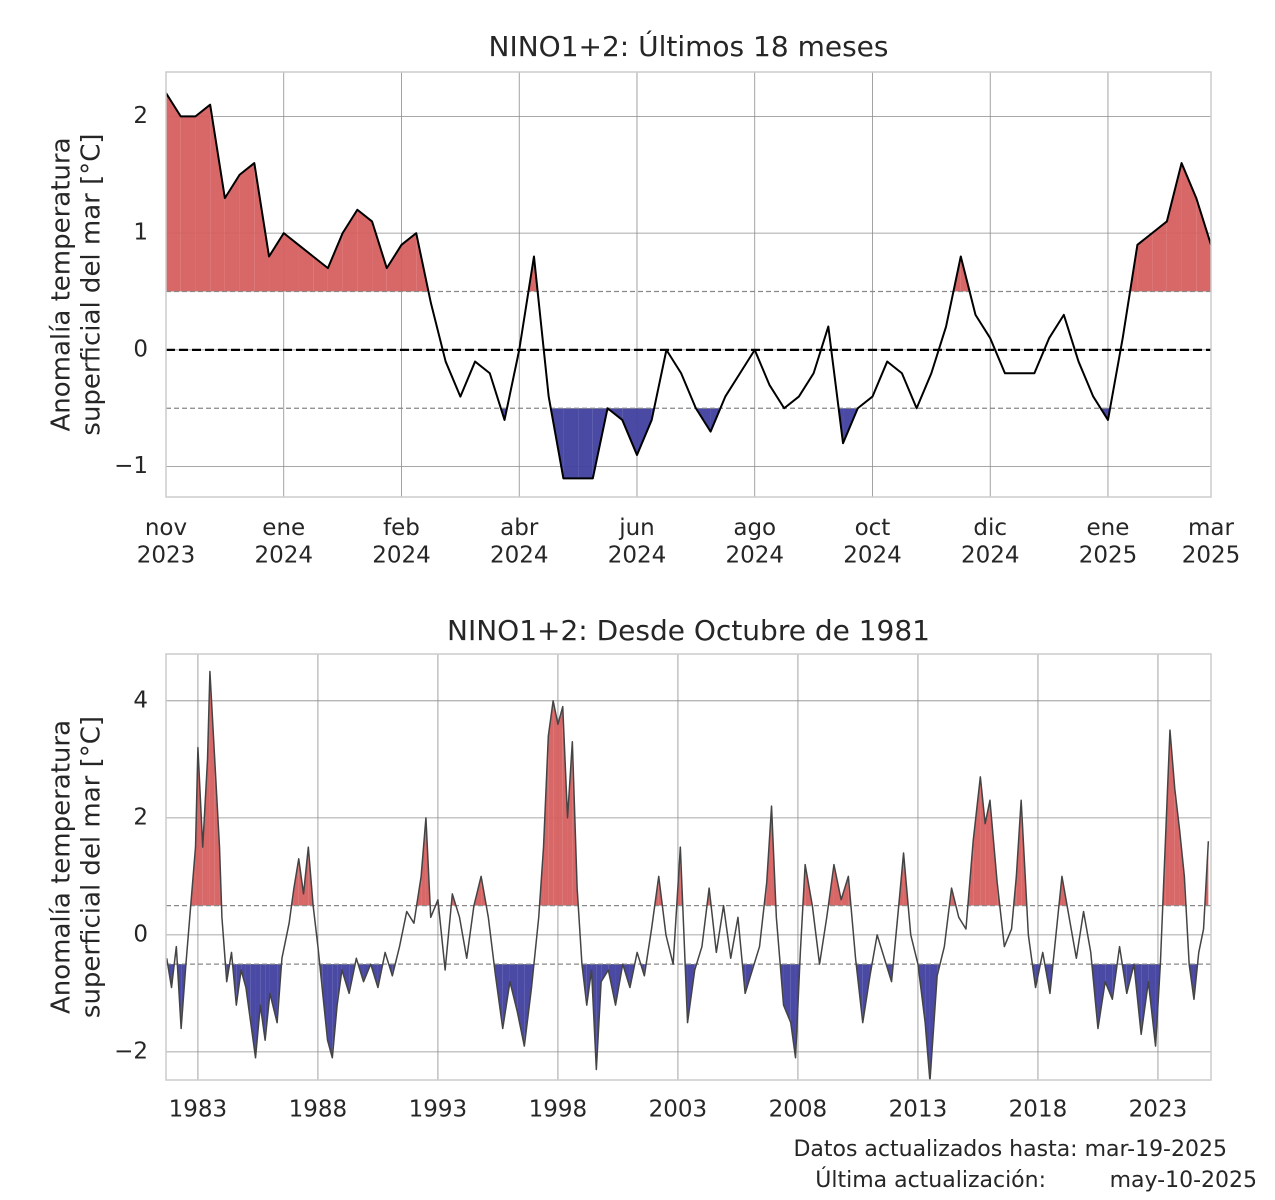 The height and width of the screenshot is (1200, 1275). I want to click on footer-last-update-label: Última actualización:, so click(930, 1180).